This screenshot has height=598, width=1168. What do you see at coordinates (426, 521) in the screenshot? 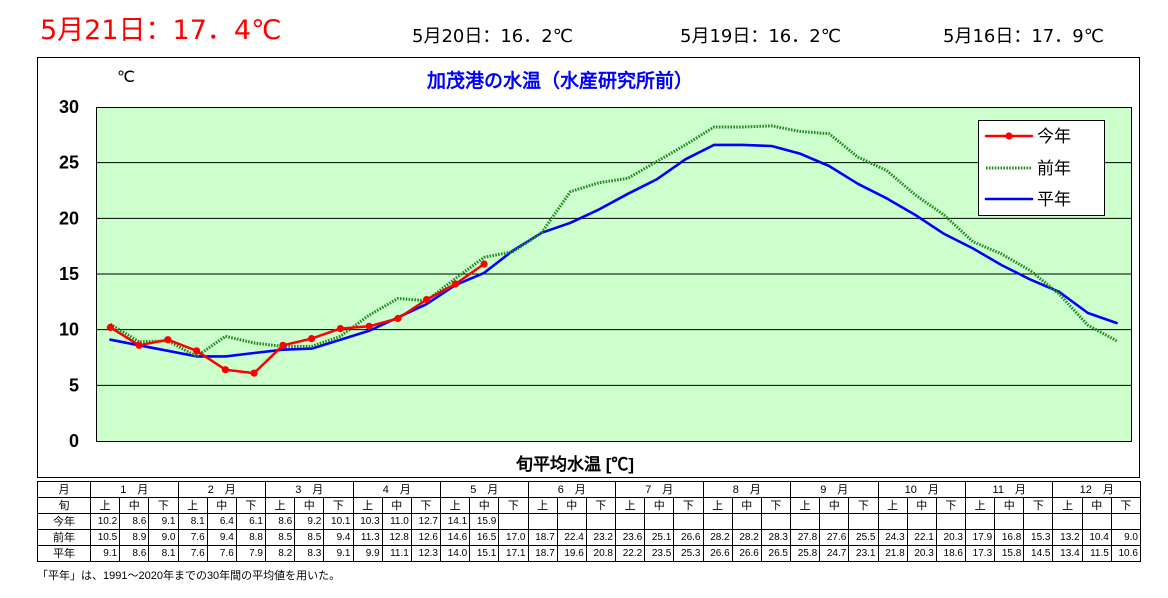
I see `table-cell: 12.7` at bounding box center [426, 521].